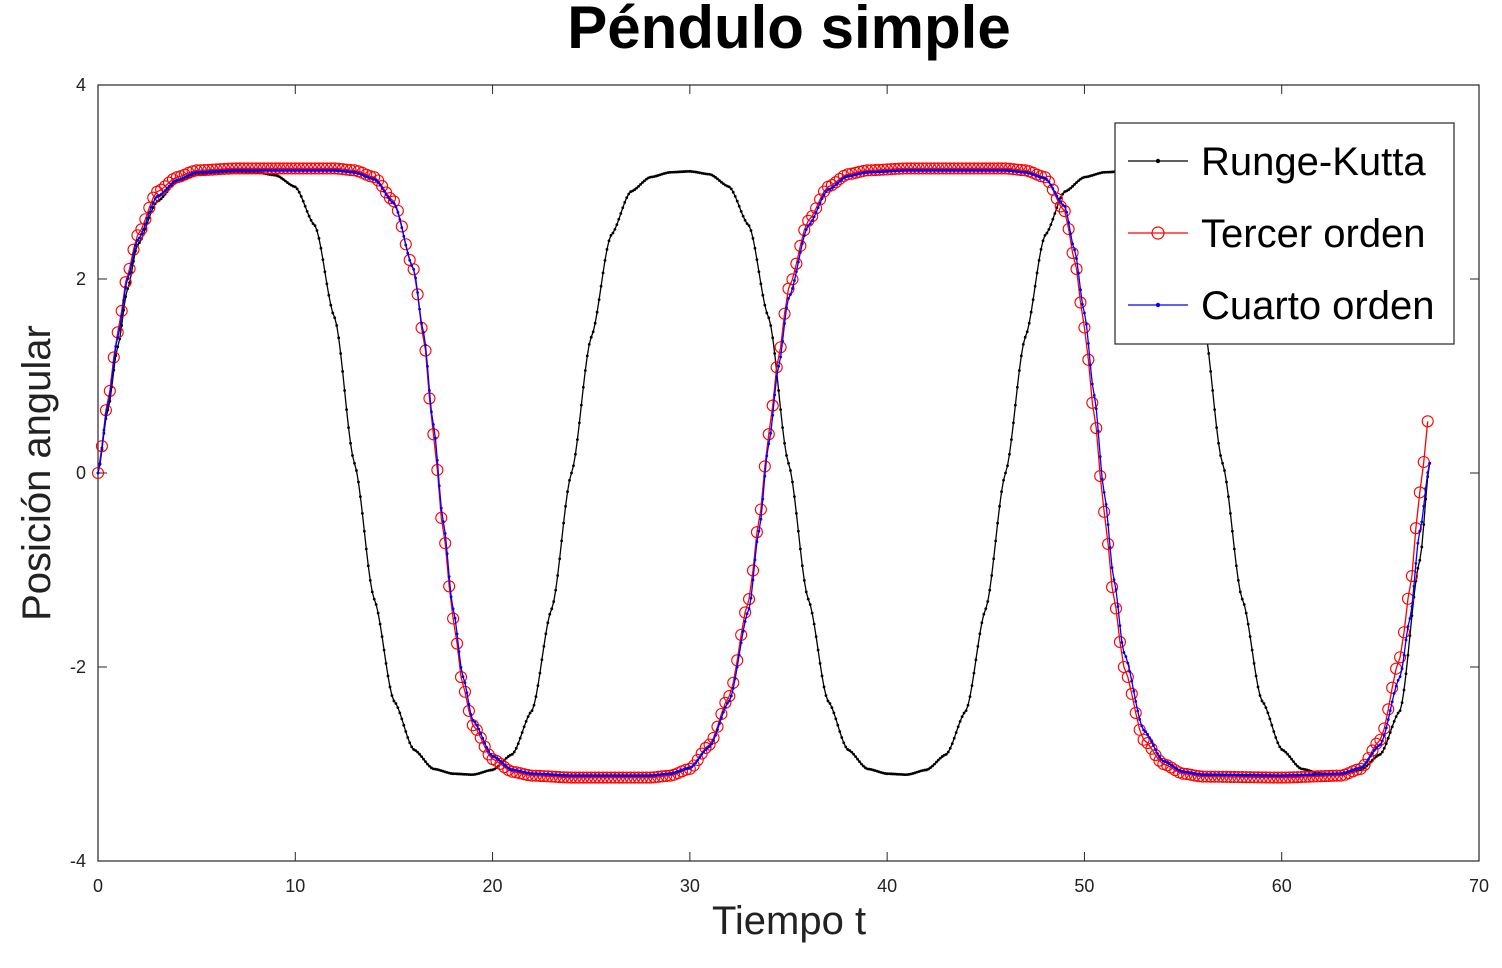  Describe the element at coordinates (81, 279) in the screenshot. I see `y-tick-label: 2` at that location.